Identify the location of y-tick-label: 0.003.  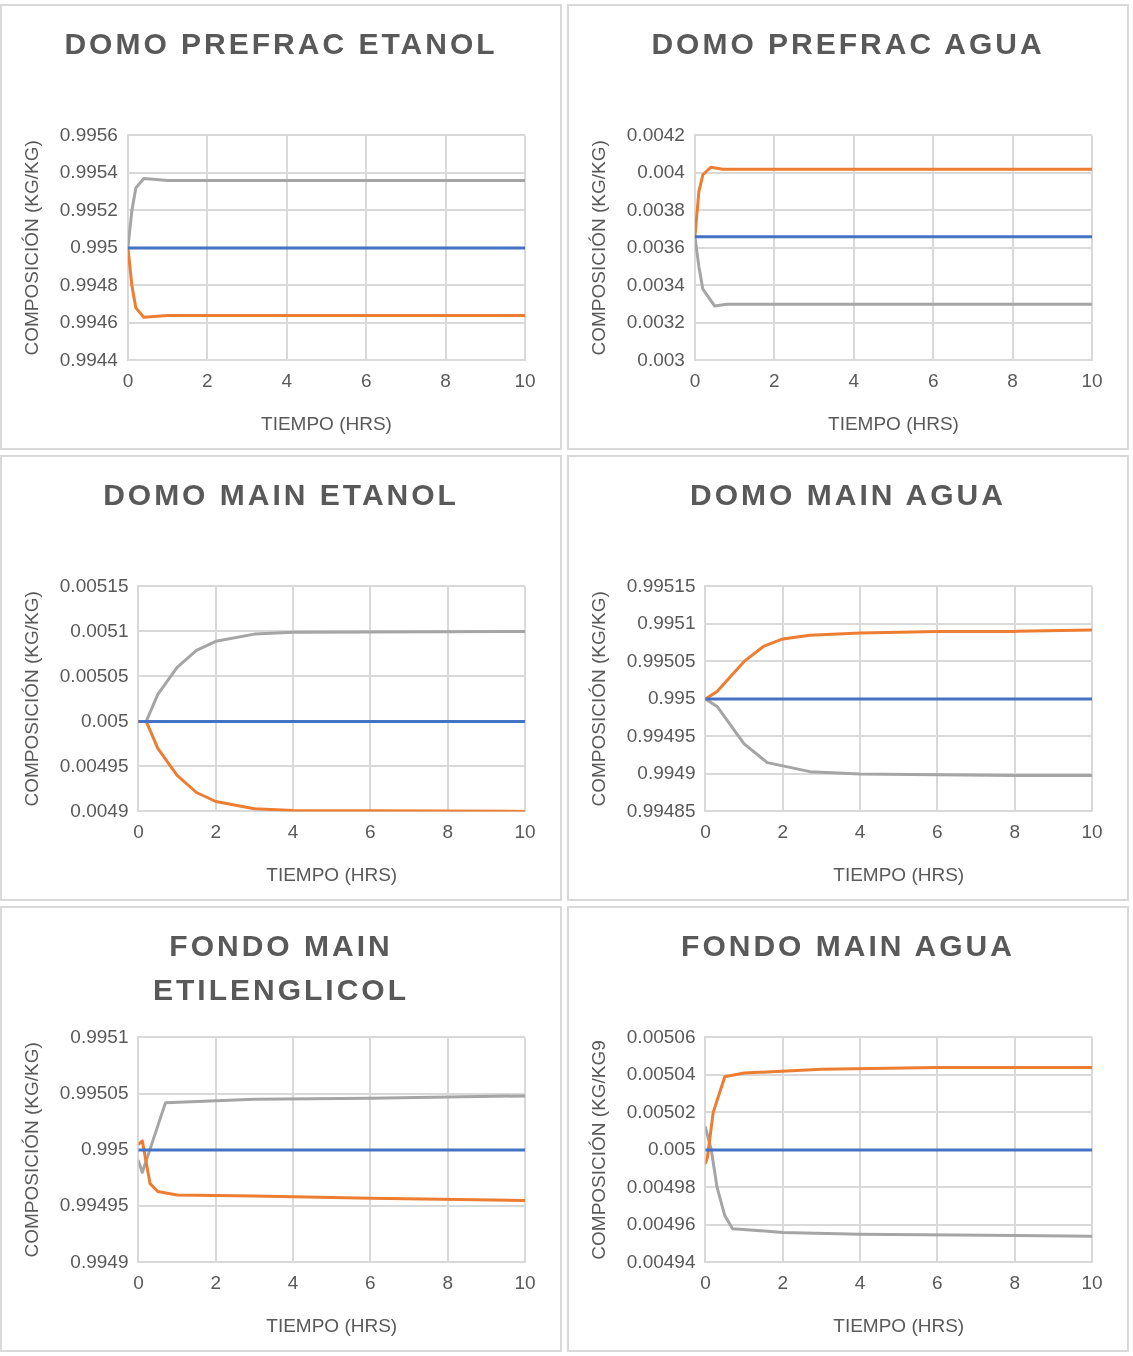
(661, 359).